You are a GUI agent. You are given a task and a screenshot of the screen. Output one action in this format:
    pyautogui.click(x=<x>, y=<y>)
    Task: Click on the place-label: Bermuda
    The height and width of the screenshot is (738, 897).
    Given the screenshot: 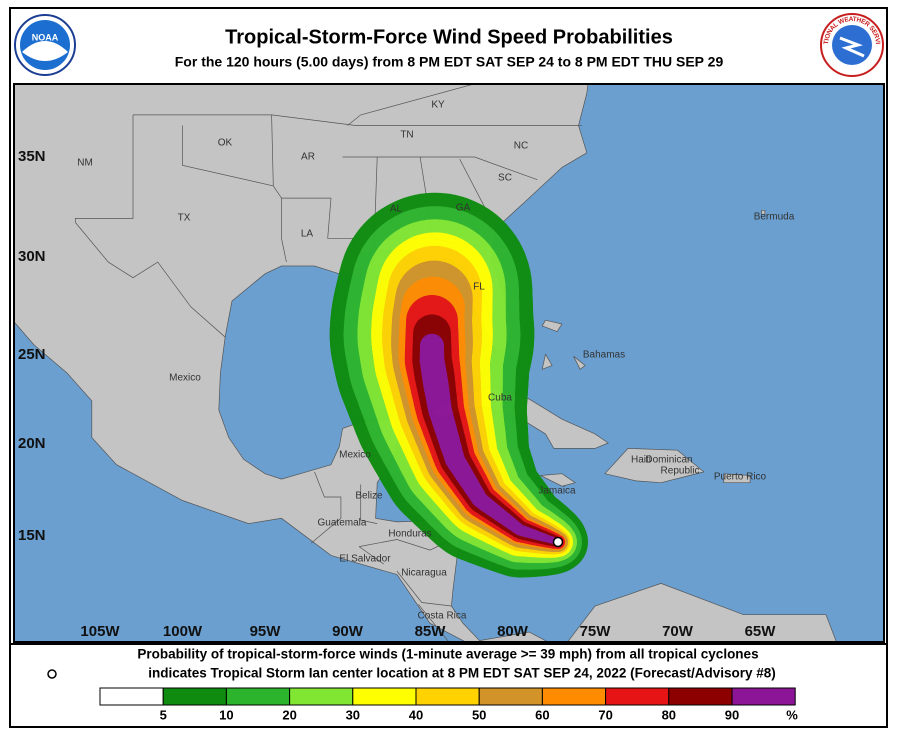 What is the action you would take?
    pyautogui.click(x=774, y=217)
    